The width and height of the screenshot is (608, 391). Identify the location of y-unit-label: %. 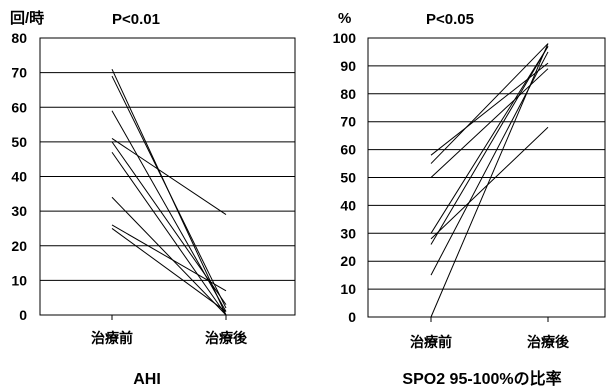
(344, 18).